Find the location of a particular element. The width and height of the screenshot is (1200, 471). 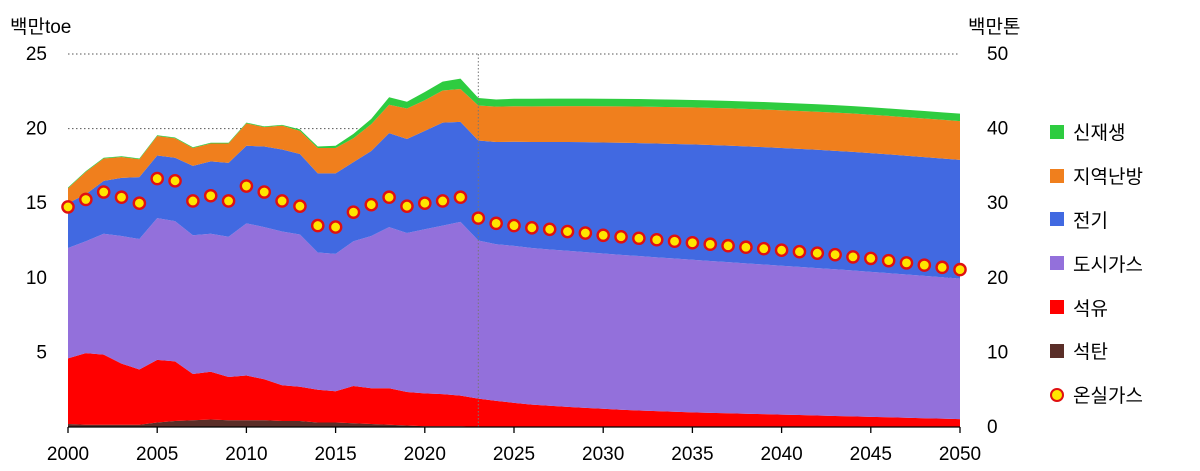

x-tick-label: 2050 is located at coordinates (960, 454).